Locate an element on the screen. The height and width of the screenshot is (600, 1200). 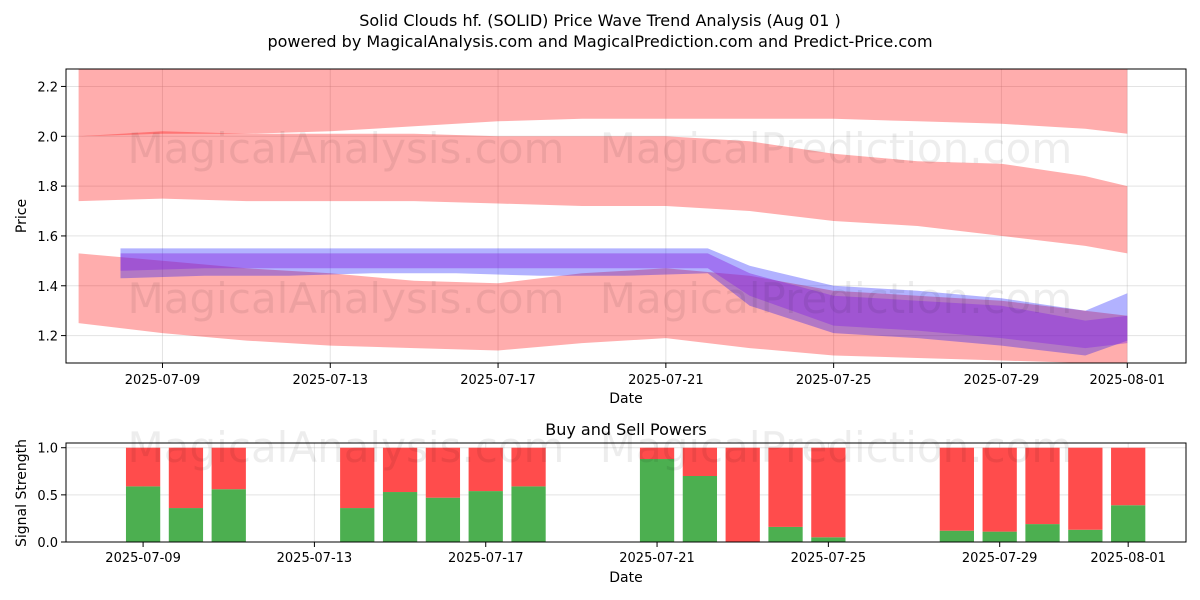
signal-y-axis-label: Signal Strength is located at coordinates (22, 493).